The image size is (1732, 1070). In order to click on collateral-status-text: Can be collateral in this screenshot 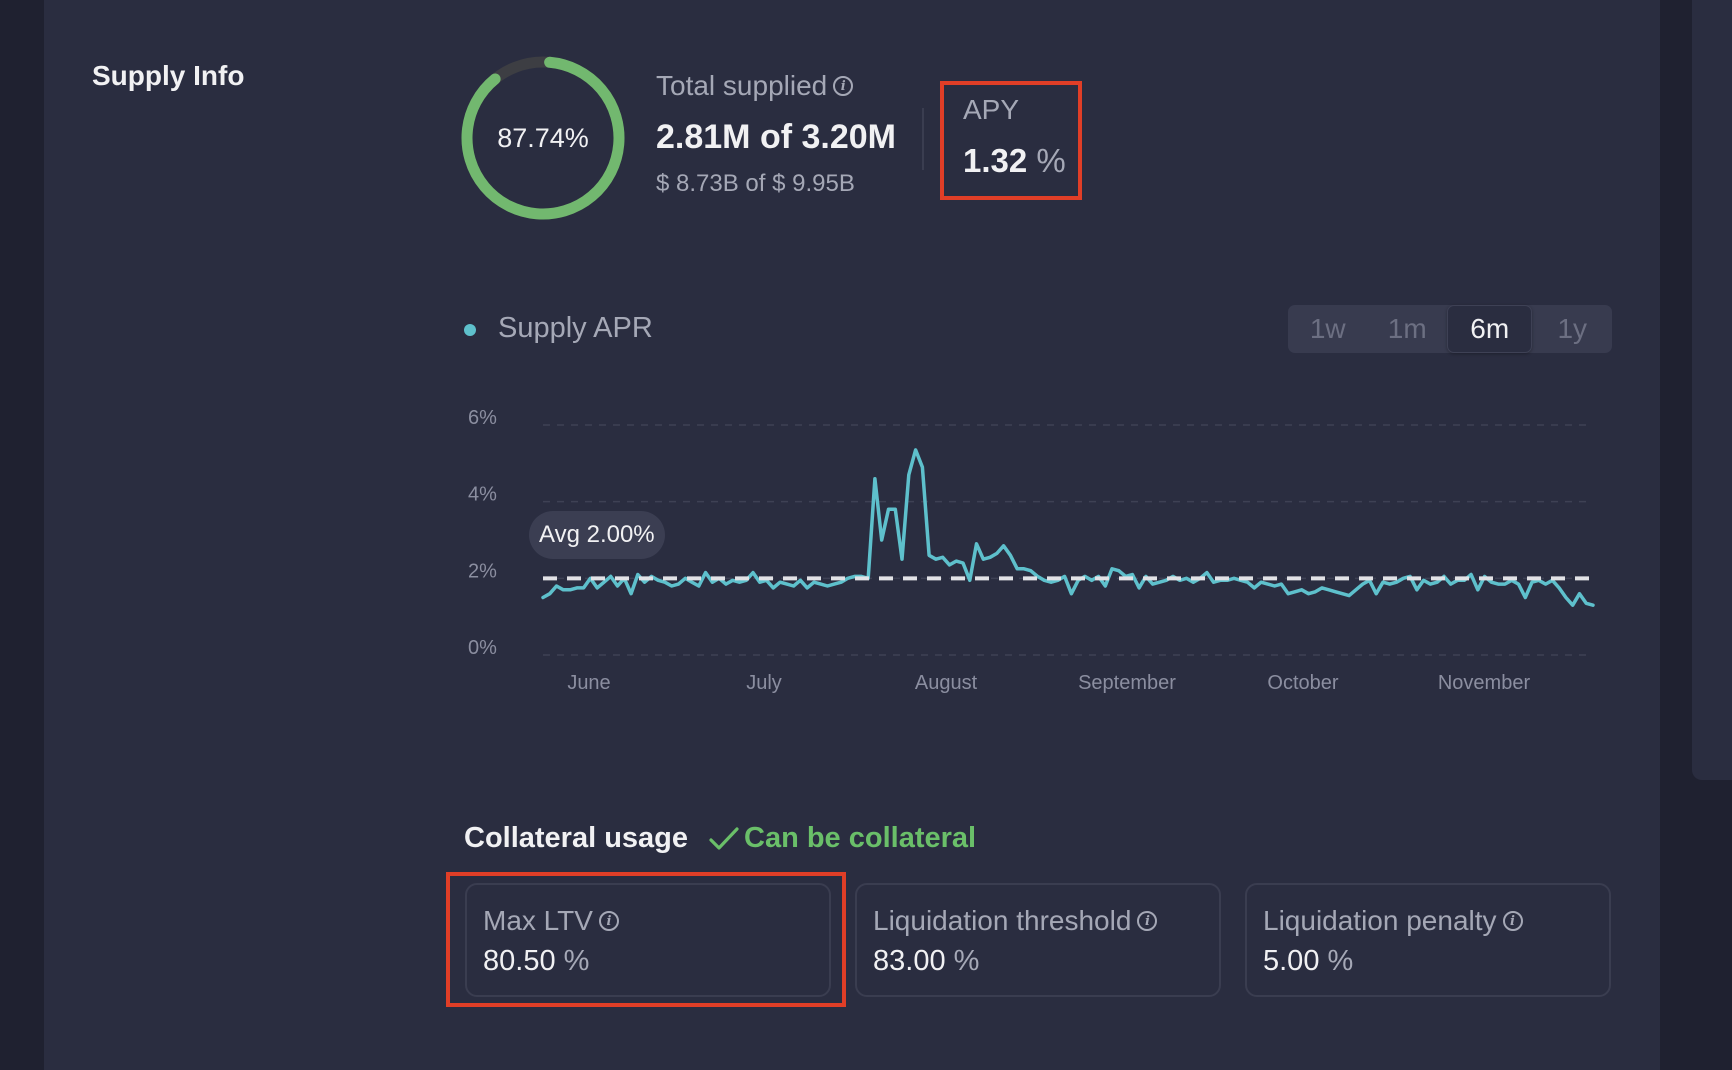, I will do `click(860, 838)`.